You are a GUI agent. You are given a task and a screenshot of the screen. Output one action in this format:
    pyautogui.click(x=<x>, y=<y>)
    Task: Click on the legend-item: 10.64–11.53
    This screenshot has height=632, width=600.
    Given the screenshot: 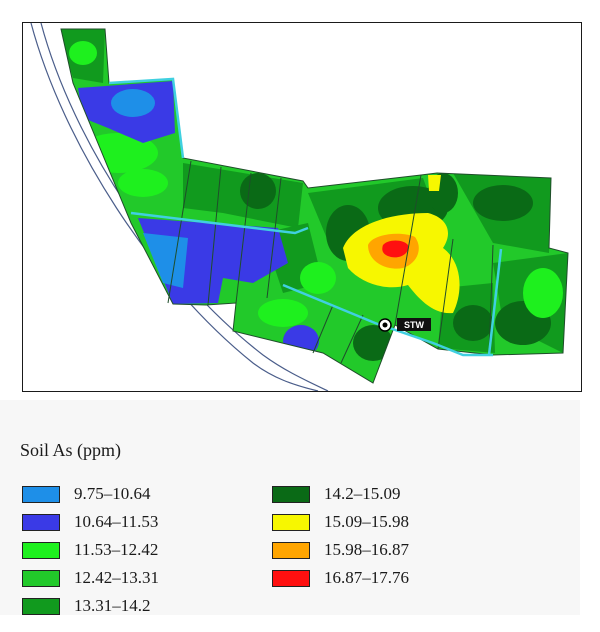 What is the action you would take?
    pyautogui.click(x=90, y=522)
    